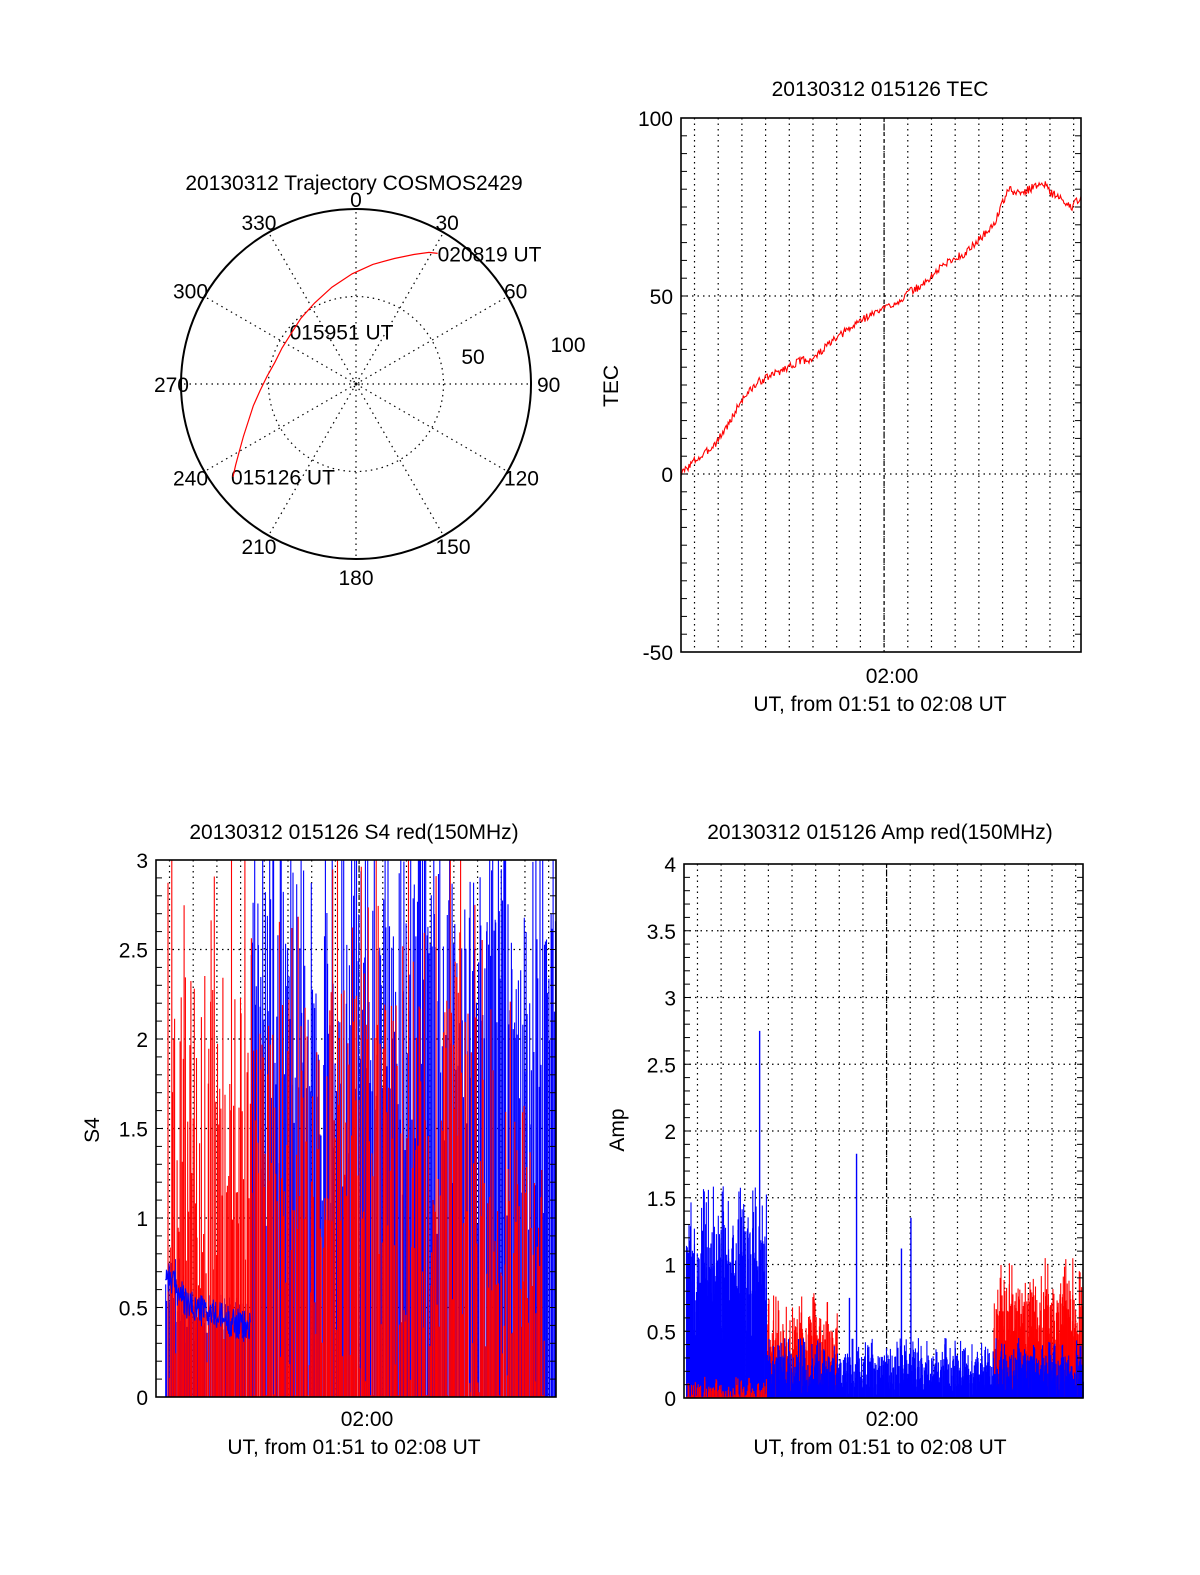 The height and width of the screenshot is (1575, 1200). What do you see at coordinates (342, 333) in the screenshot?
I see `trajectory-time-annotation: 015951 UT` at bounding box center [342, 333].